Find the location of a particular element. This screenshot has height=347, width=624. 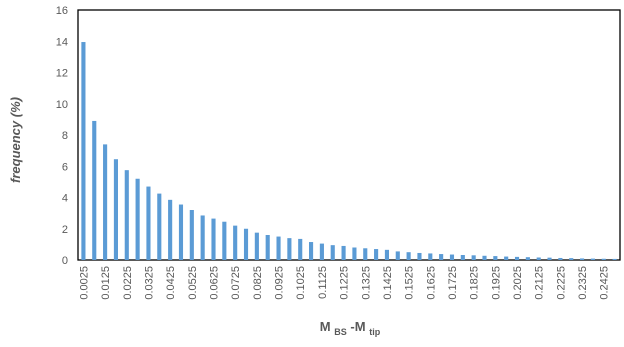

x-tick-label: 0.0125 is located at coordinates (106, 283).